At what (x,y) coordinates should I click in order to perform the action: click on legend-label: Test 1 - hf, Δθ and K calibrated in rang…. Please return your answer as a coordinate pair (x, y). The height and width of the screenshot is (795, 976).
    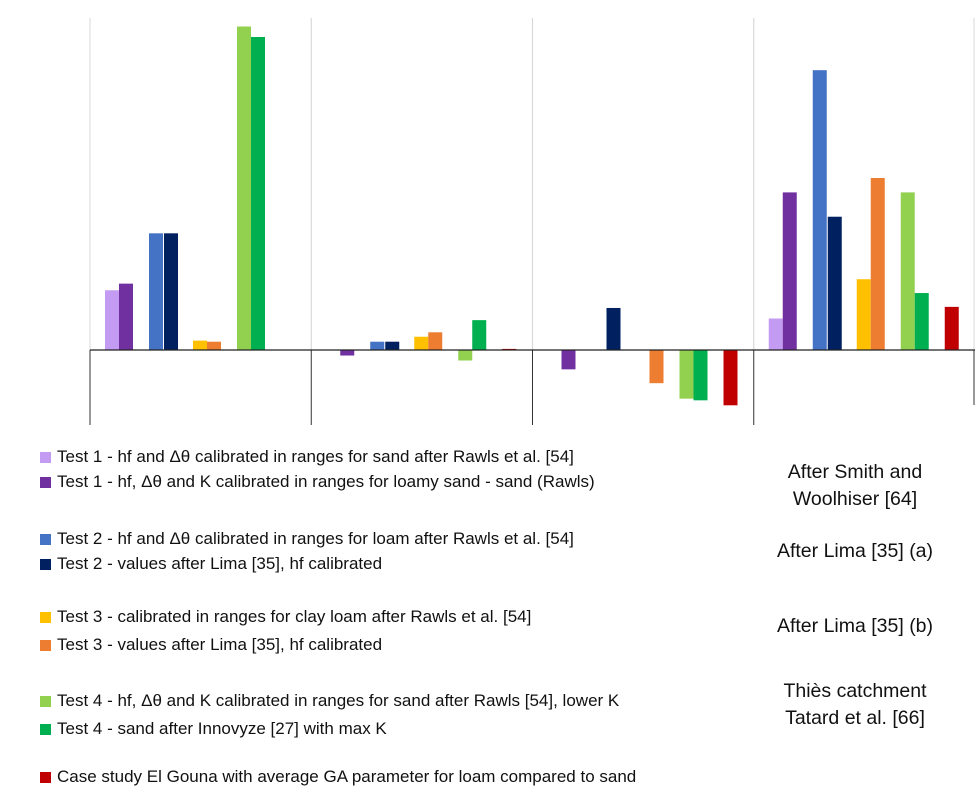
    Looking at the image, I should click on (326, 481).